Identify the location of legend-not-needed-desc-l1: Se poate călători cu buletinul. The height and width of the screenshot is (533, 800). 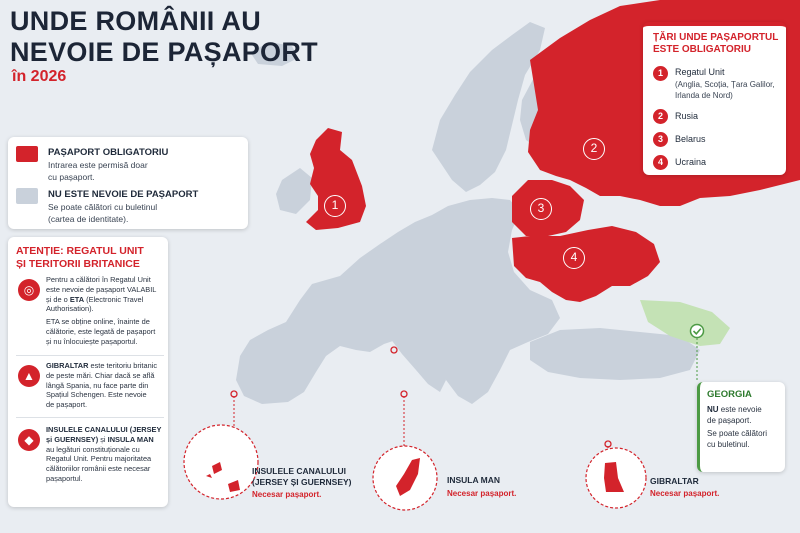
(103, 207).